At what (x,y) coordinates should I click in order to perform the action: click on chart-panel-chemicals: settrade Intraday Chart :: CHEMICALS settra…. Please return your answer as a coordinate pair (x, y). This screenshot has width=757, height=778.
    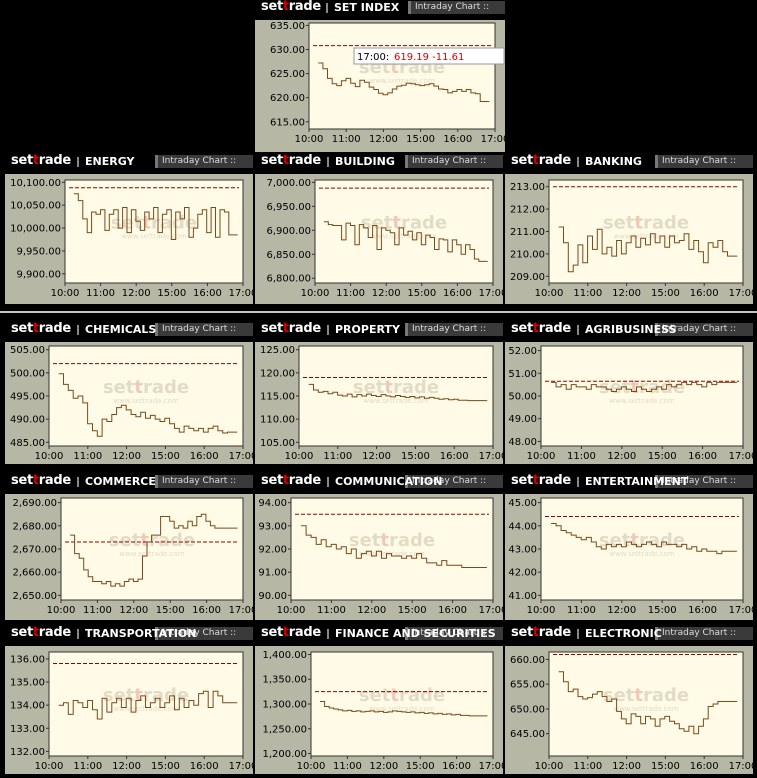
    Looking at the image, I should click on (131, 392).